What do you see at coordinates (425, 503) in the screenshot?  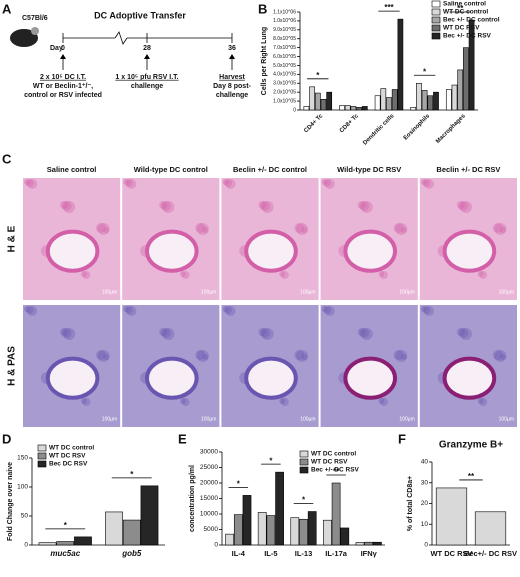 I see `y-tick-label: 20` at bounding box center [425, 503].